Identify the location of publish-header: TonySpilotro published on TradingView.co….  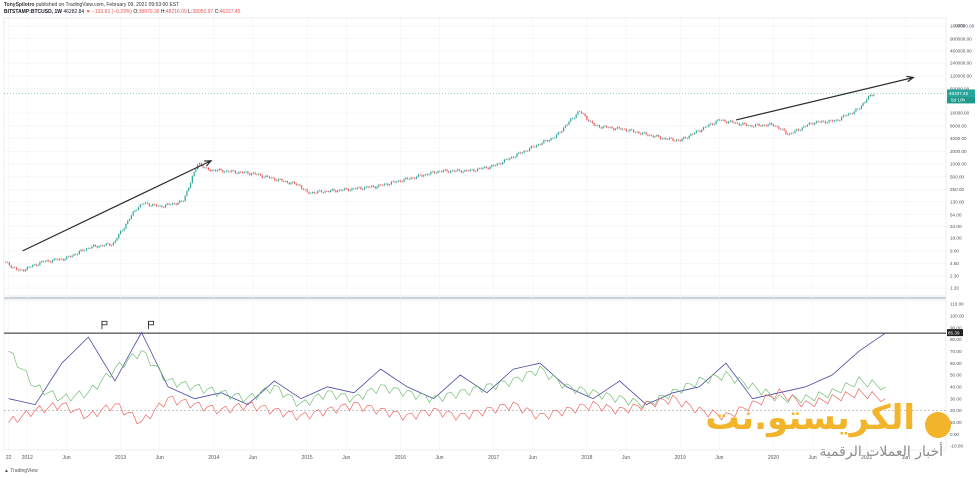
(91, 5).